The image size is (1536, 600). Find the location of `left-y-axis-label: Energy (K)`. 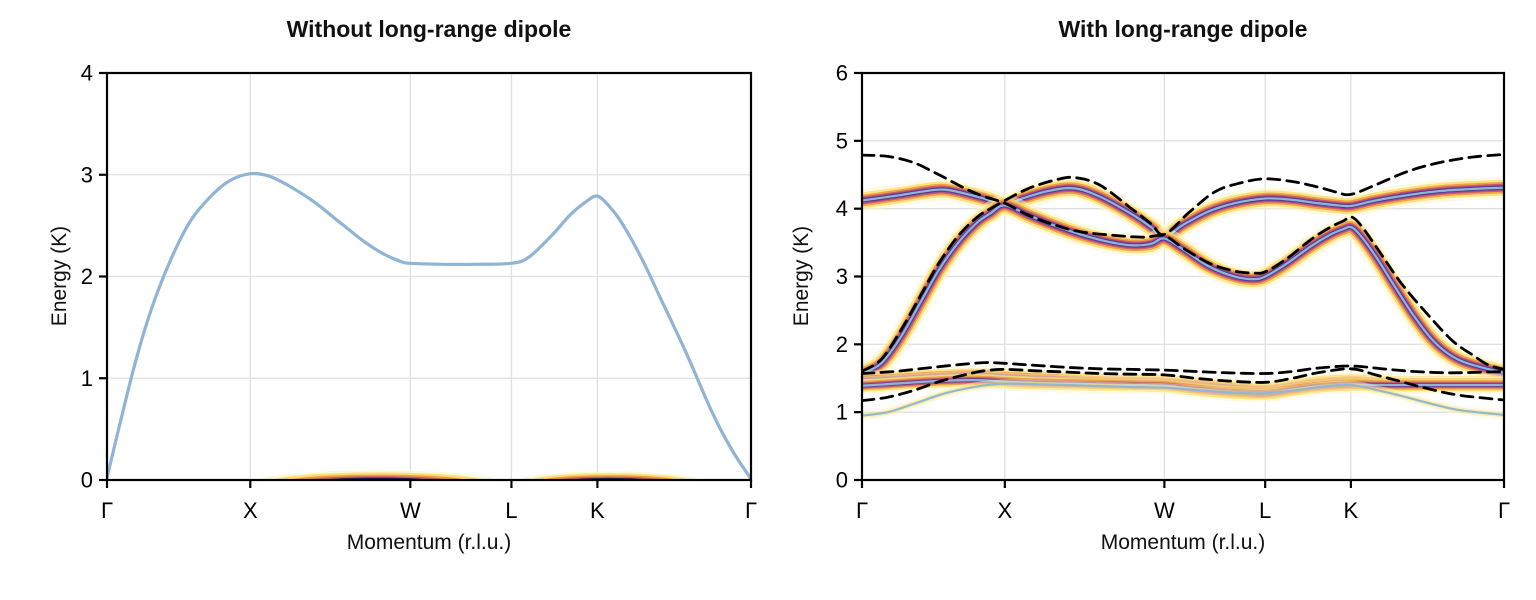

left-y-axis-label: Energy (K) is located at coordinates (59, 276).